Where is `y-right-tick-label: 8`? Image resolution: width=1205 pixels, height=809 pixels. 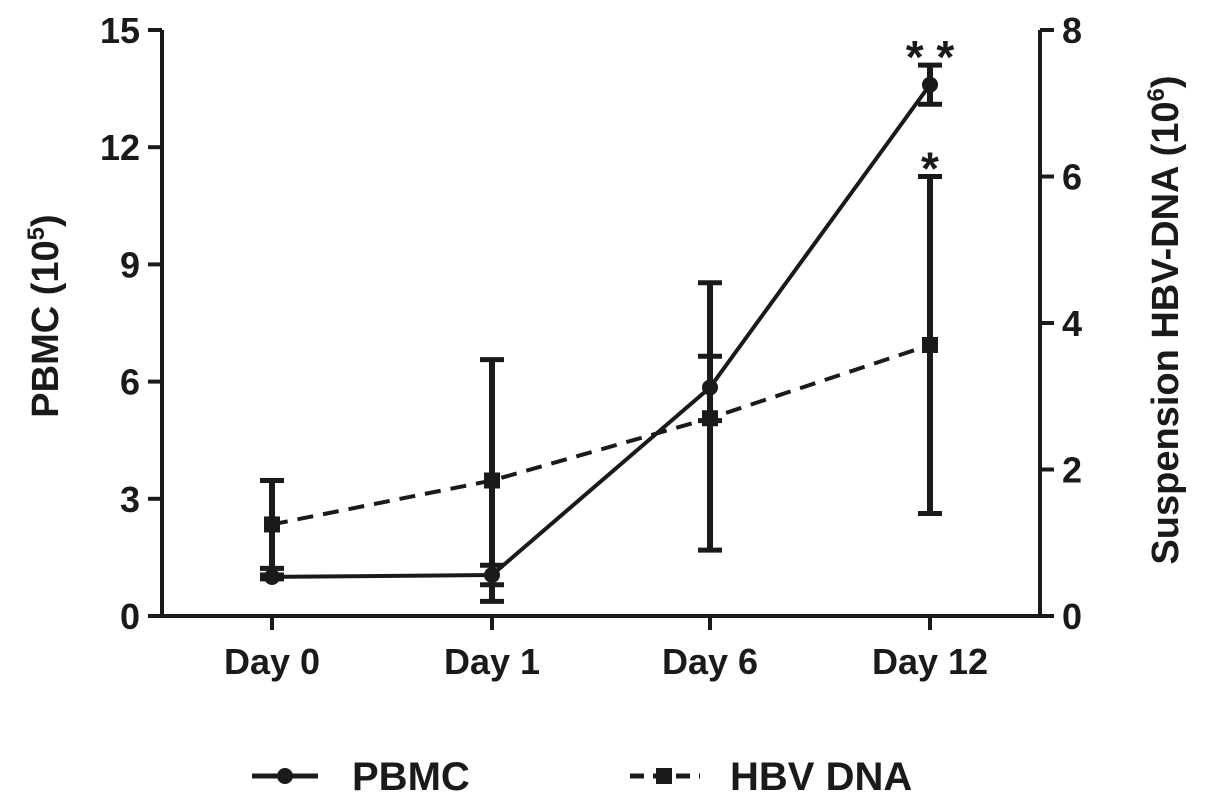 y-right-tick-label: 8 is located at coordinates (1072, 30).